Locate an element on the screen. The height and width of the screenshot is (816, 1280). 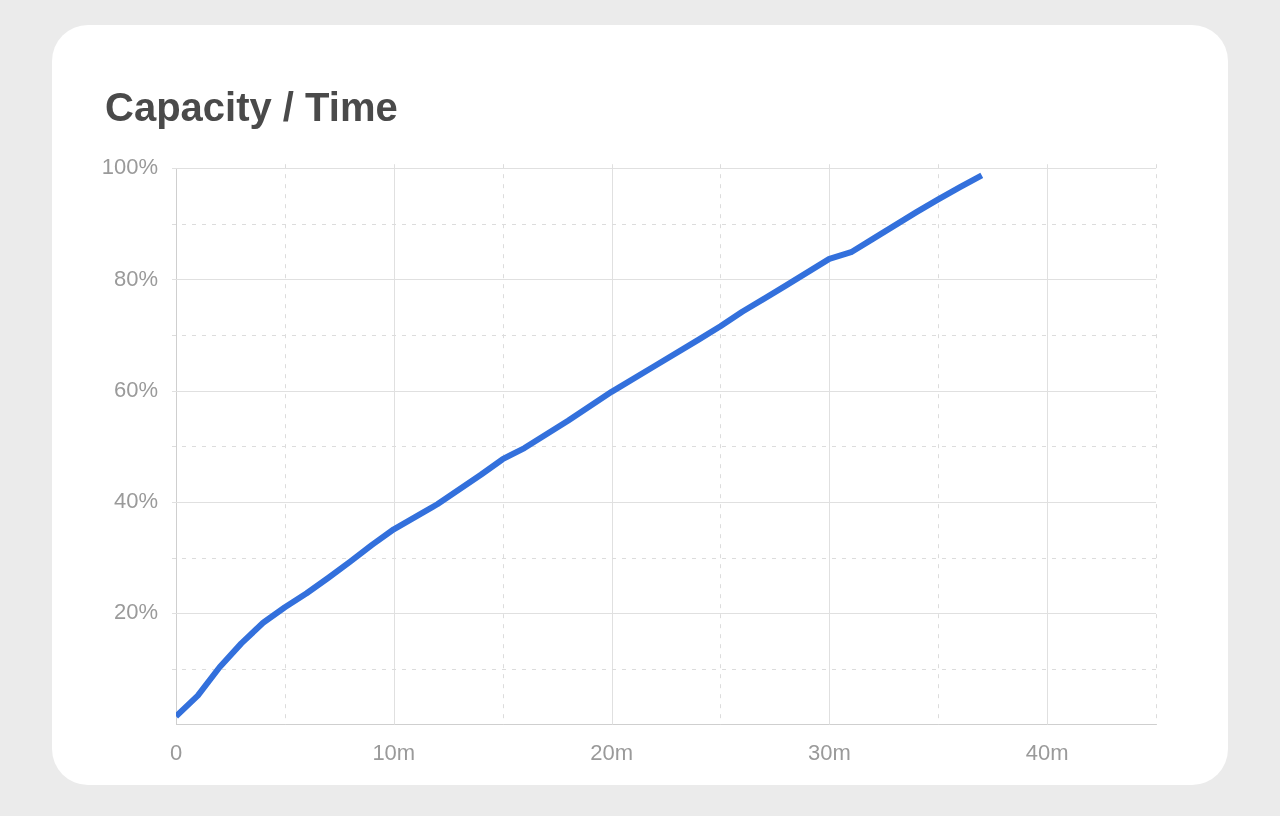
y-tick-label: 80% is located at coordinates (135, 278).